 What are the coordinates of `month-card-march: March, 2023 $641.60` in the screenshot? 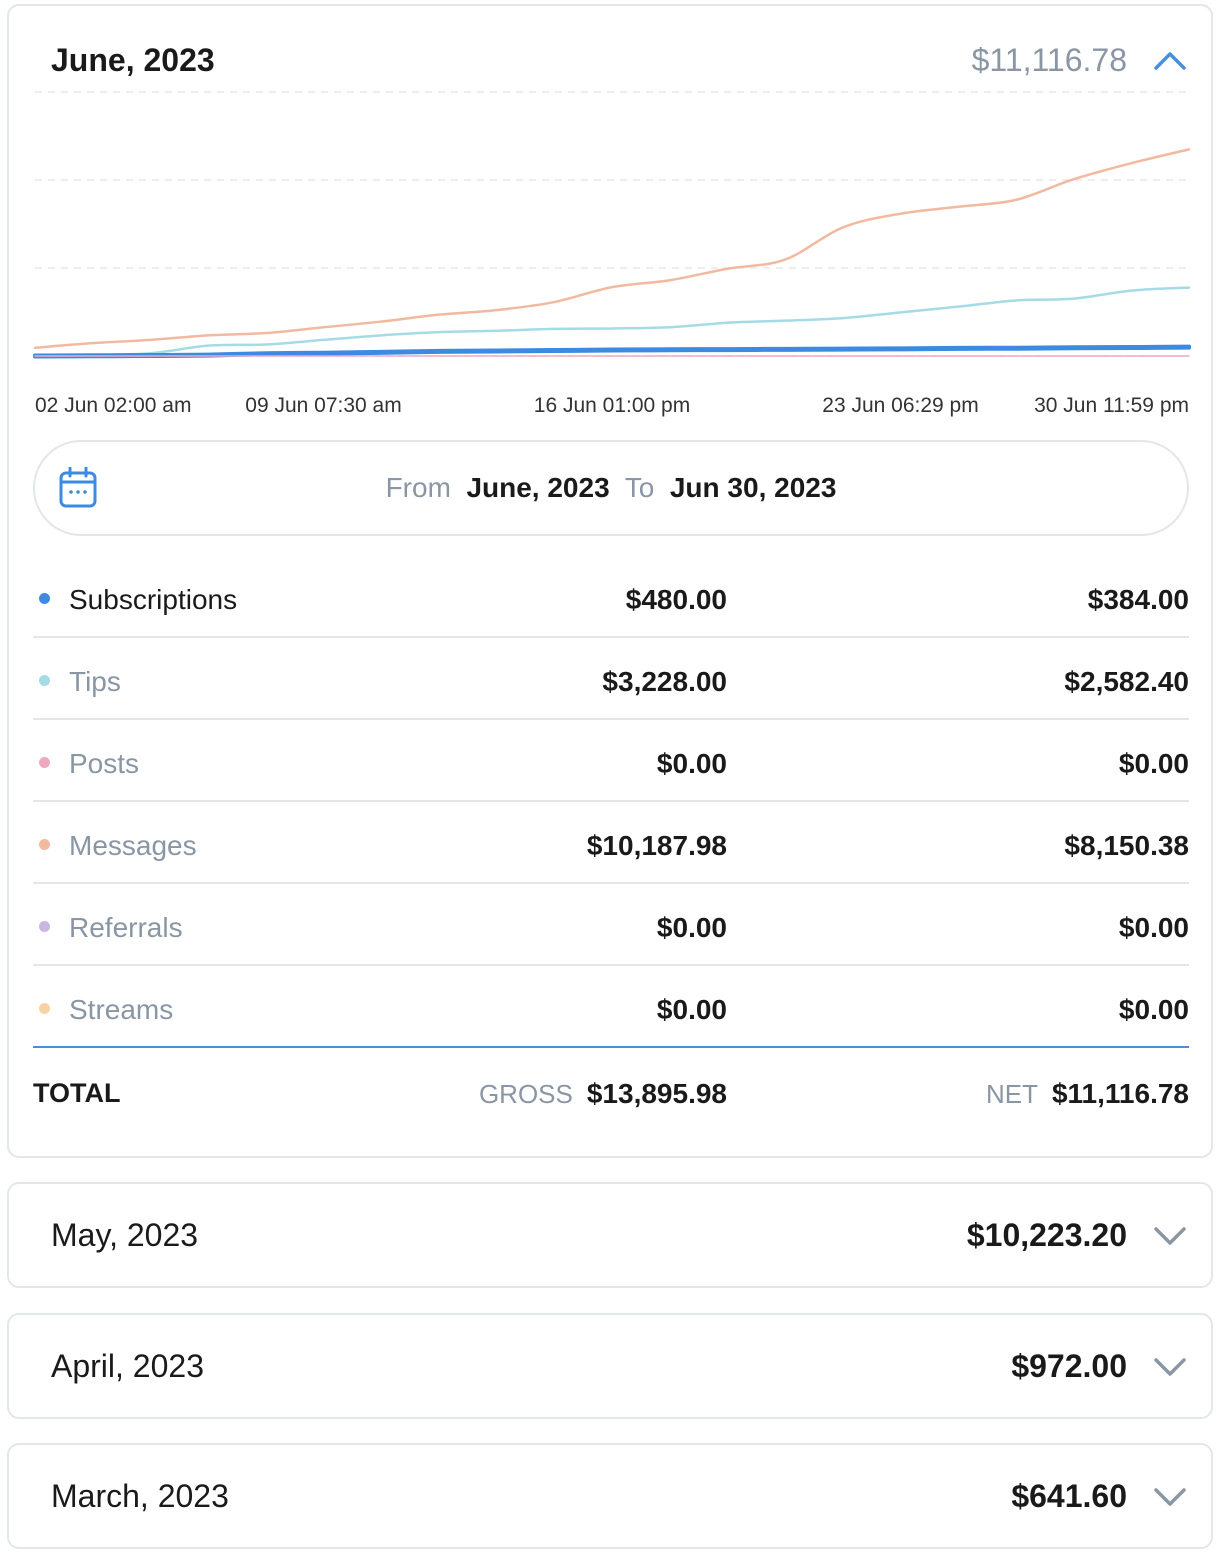 It's located at (610, 1496).